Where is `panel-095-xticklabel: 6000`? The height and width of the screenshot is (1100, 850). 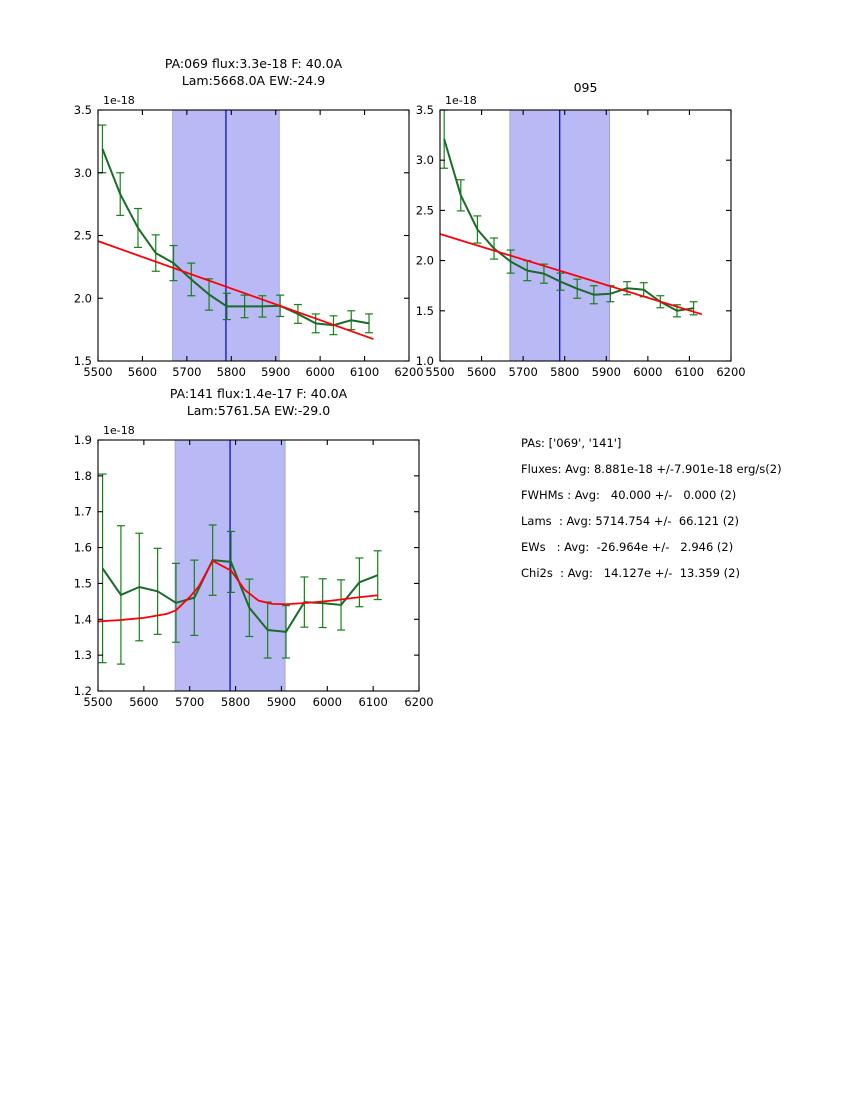
panel-095-xticklabel: 6000 is located at coordinates (647, 372).